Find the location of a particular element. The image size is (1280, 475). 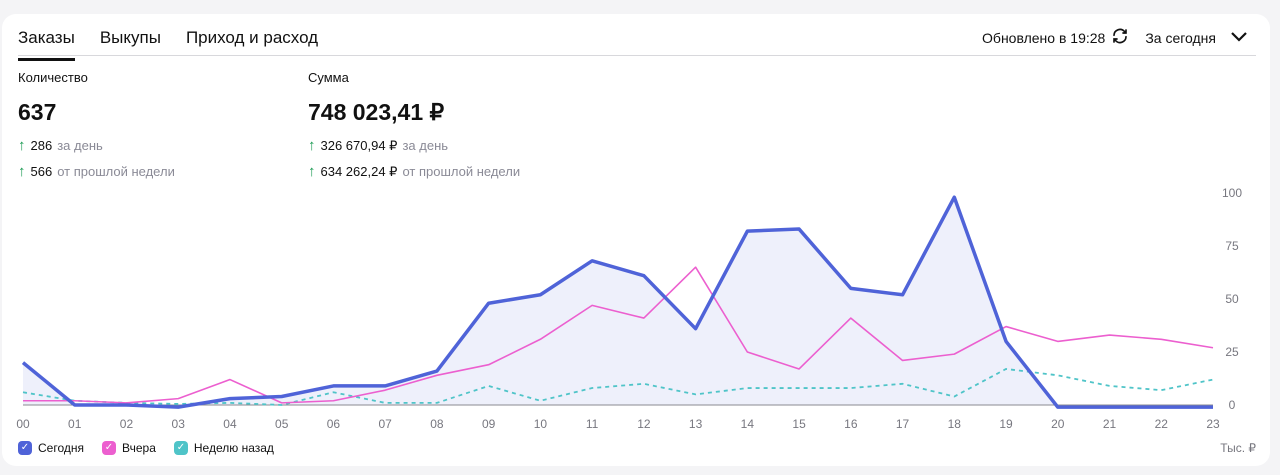

refresh-icon is located at coordinates (1120, 37).